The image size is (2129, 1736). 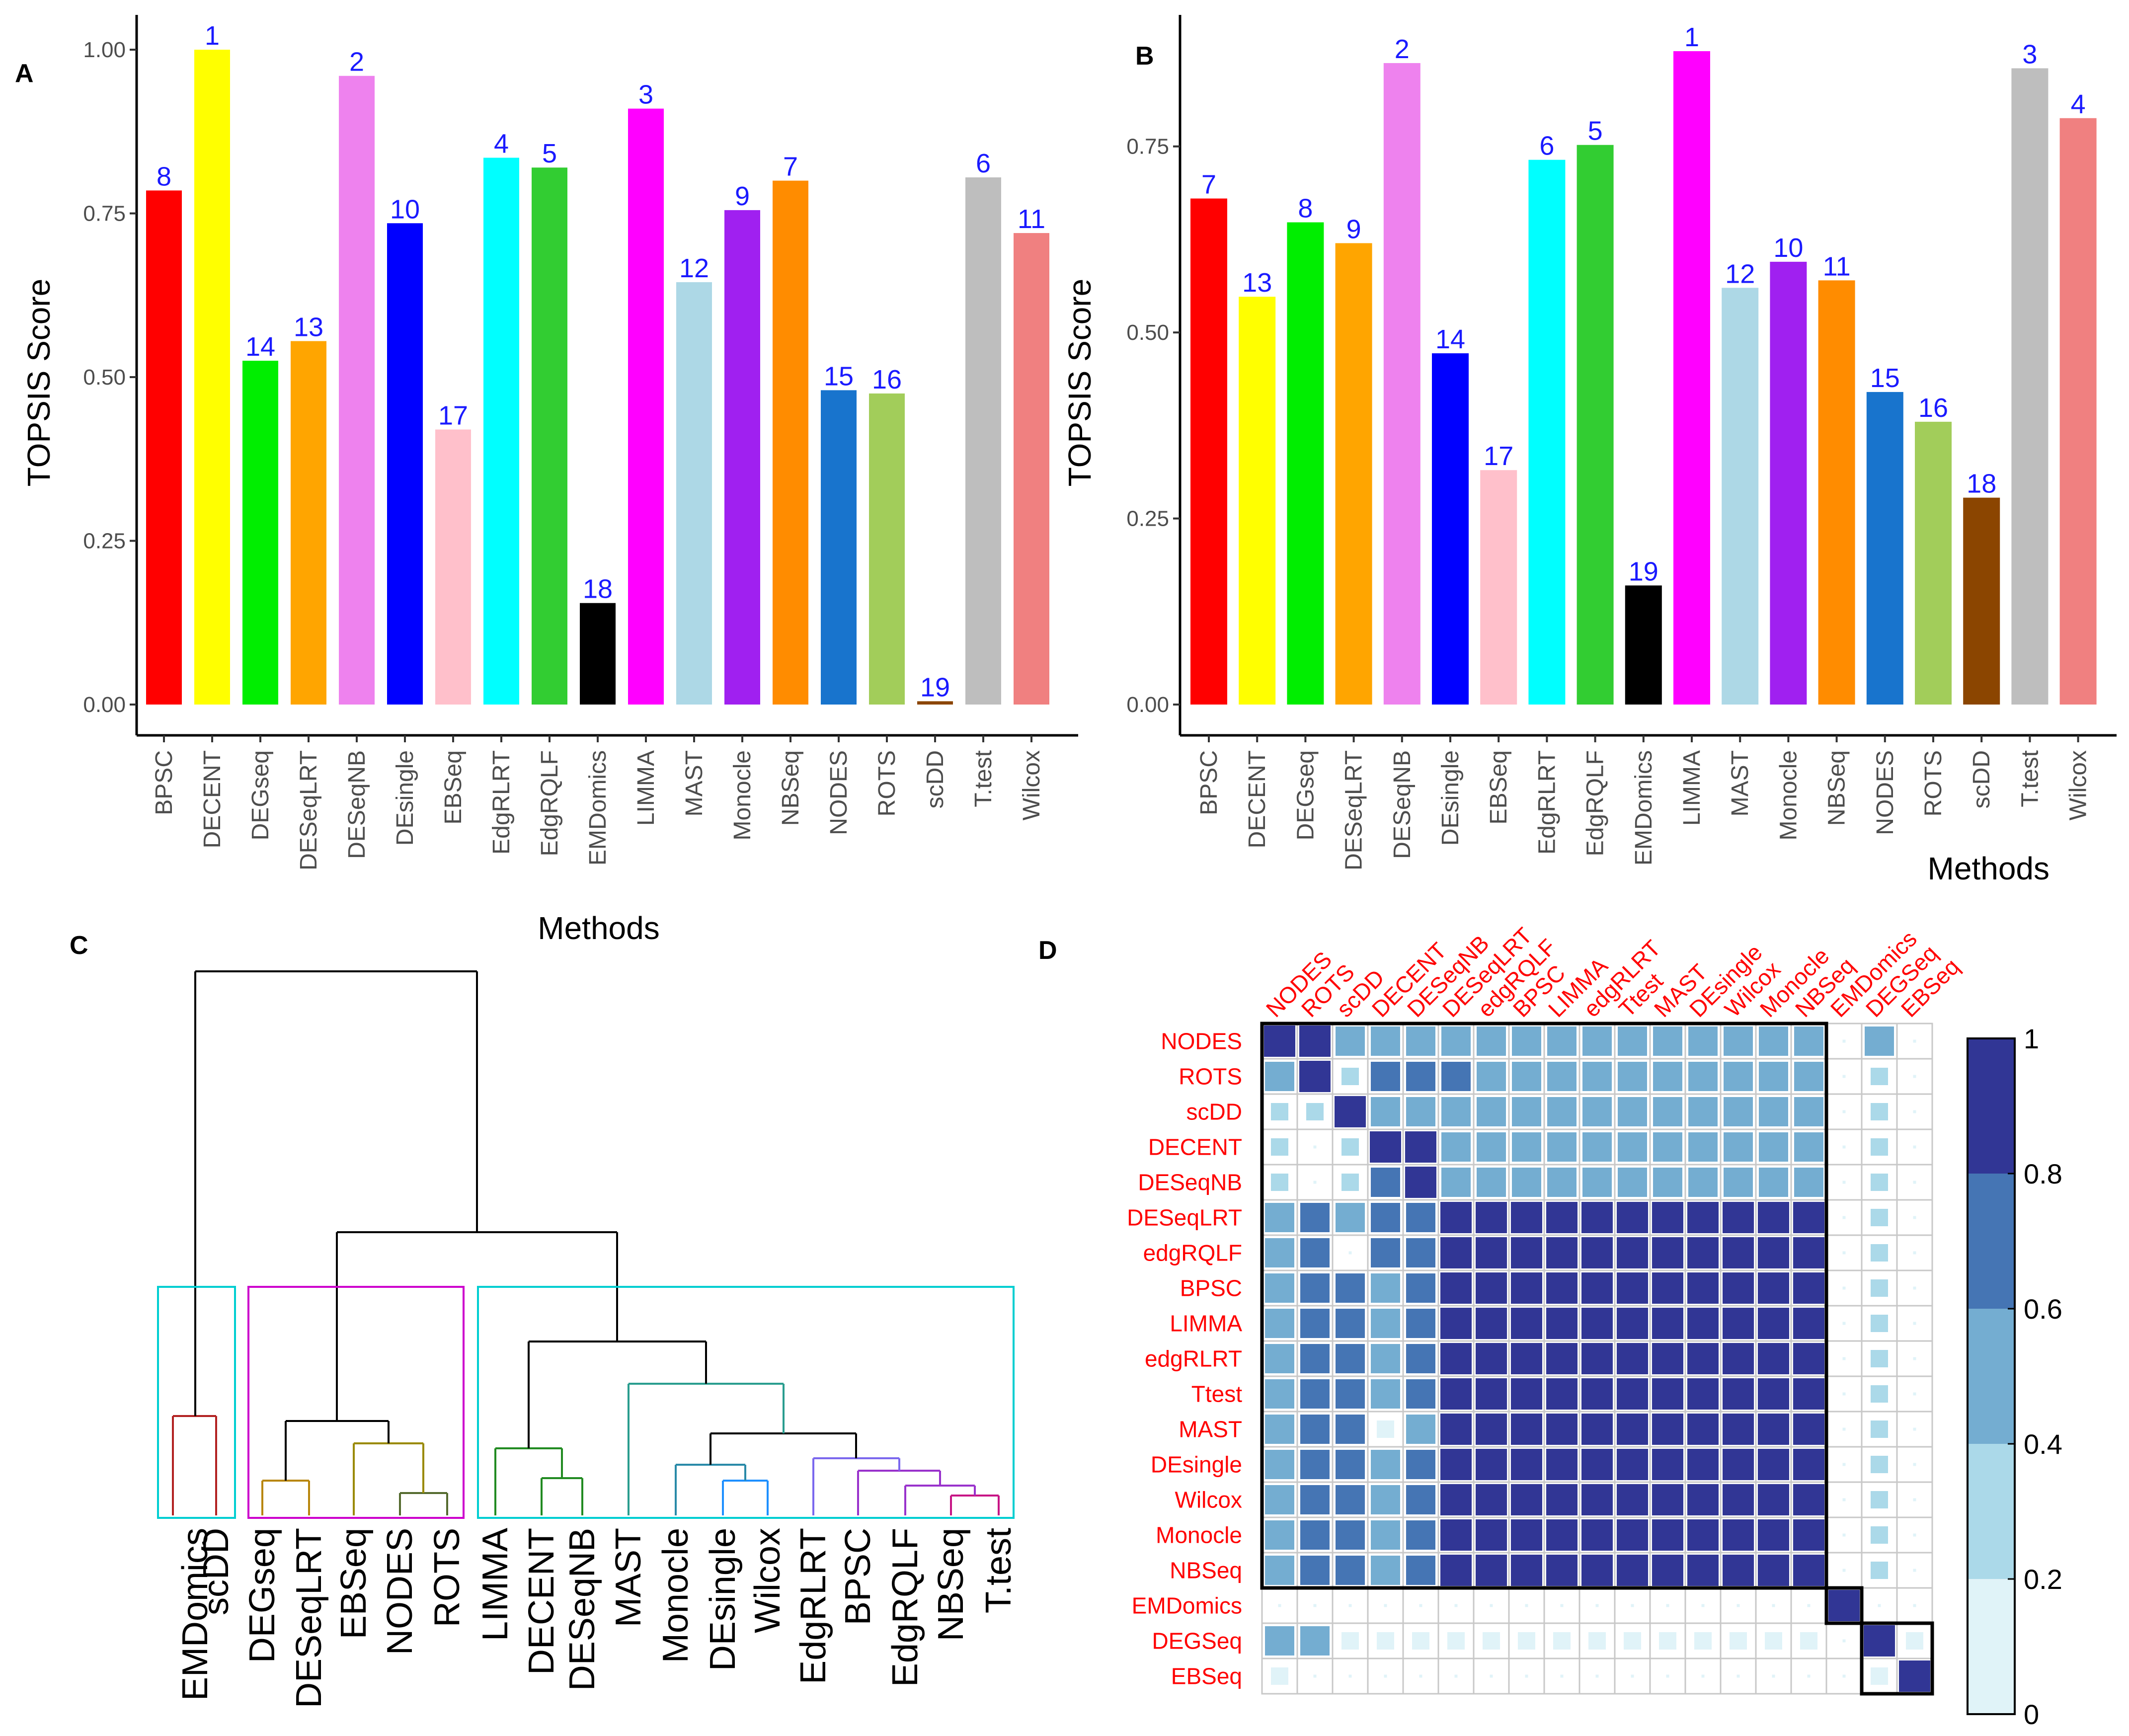 I want to click on heatmap-row-label-wilcox: Wilcox, so click(x=1208, y=1500).